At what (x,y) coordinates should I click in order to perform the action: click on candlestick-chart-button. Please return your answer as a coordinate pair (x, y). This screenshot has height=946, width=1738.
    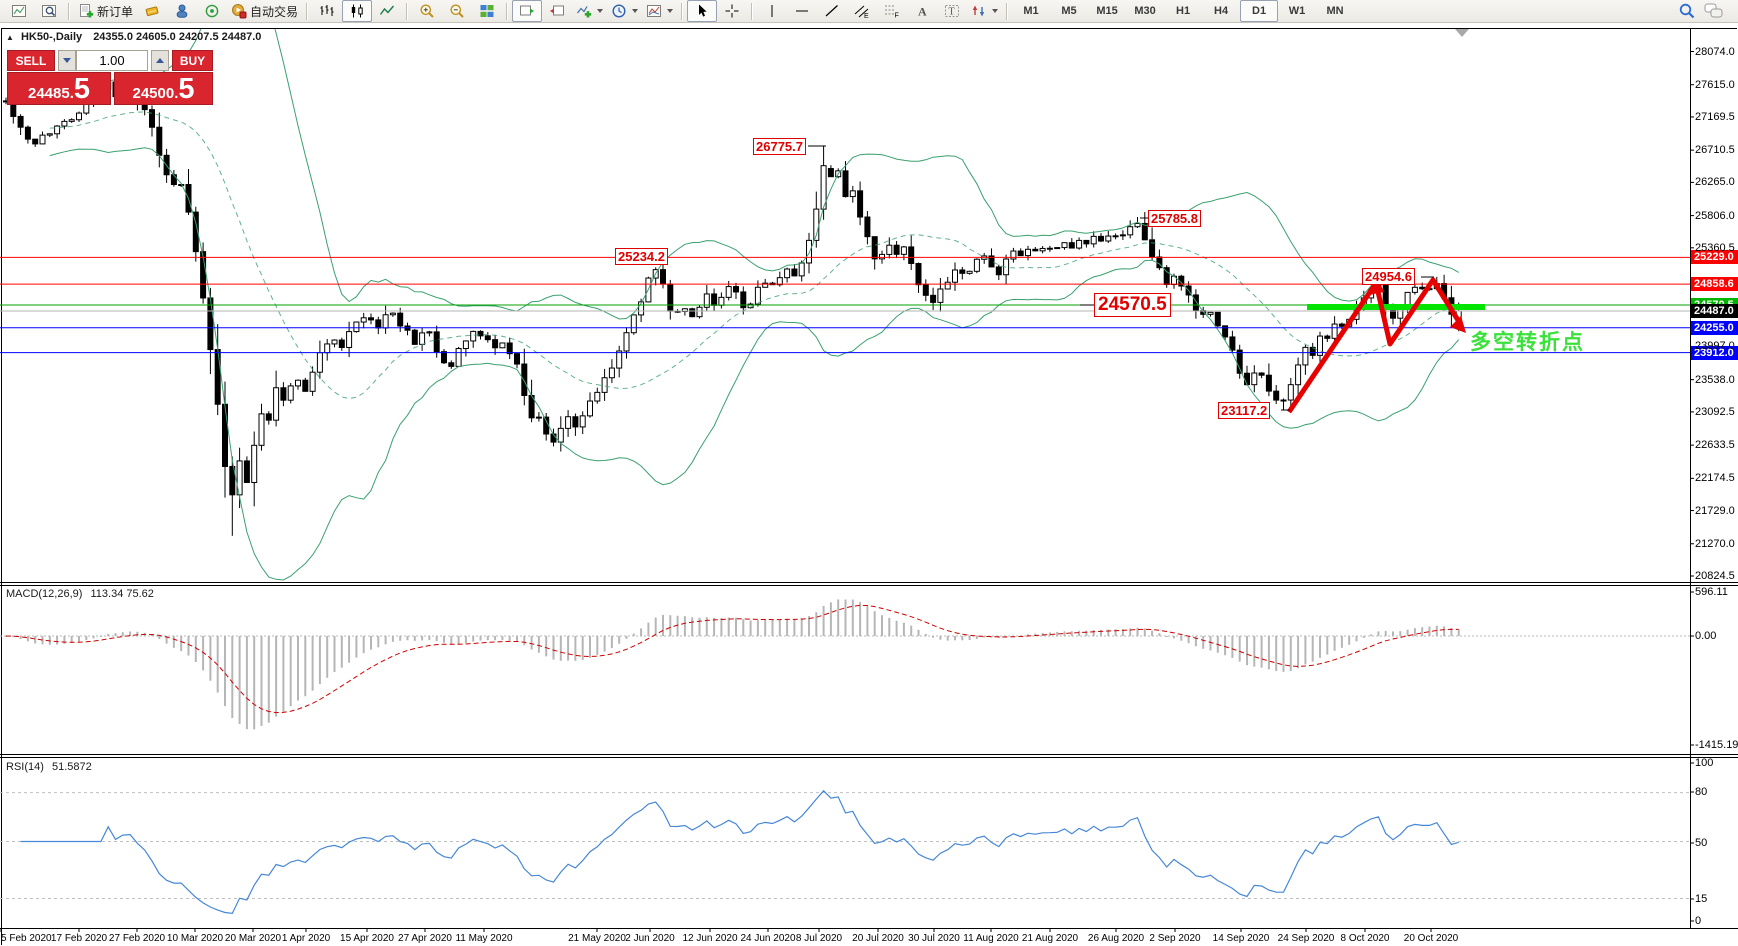
    Looking at the image, I should click on (357, 11).